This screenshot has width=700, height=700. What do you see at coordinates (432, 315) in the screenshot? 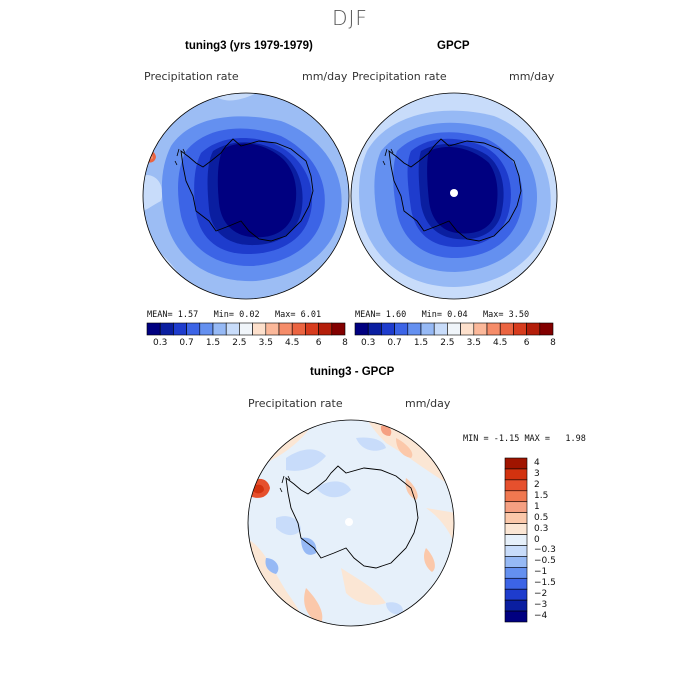
I see `obs-min-label: Min=` at bounding box center [432, 315].